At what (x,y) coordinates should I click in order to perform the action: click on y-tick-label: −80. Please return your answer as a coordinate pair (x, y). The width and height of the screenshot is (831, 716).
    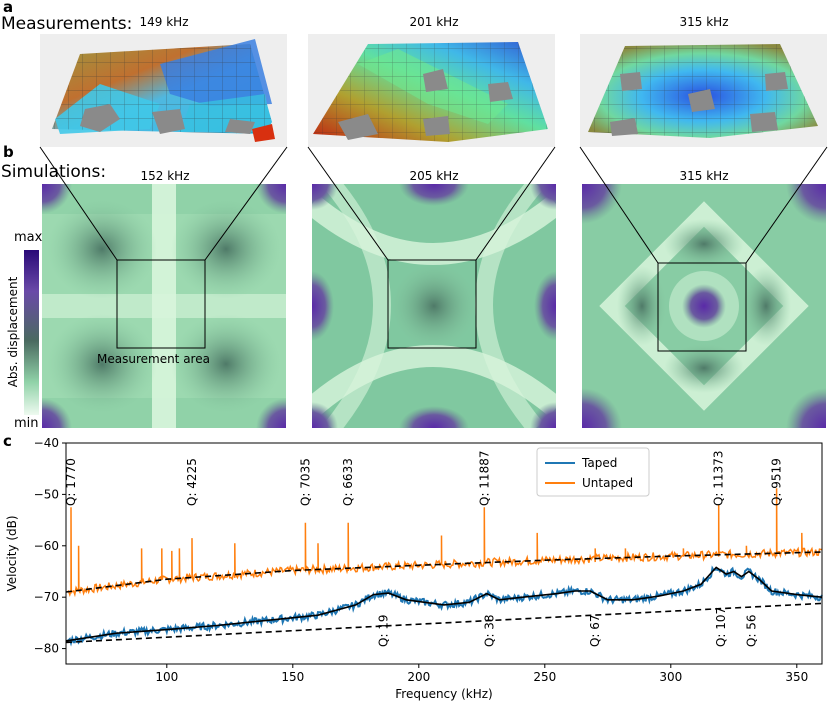
    Looking at the image, I should click on (46, 649).